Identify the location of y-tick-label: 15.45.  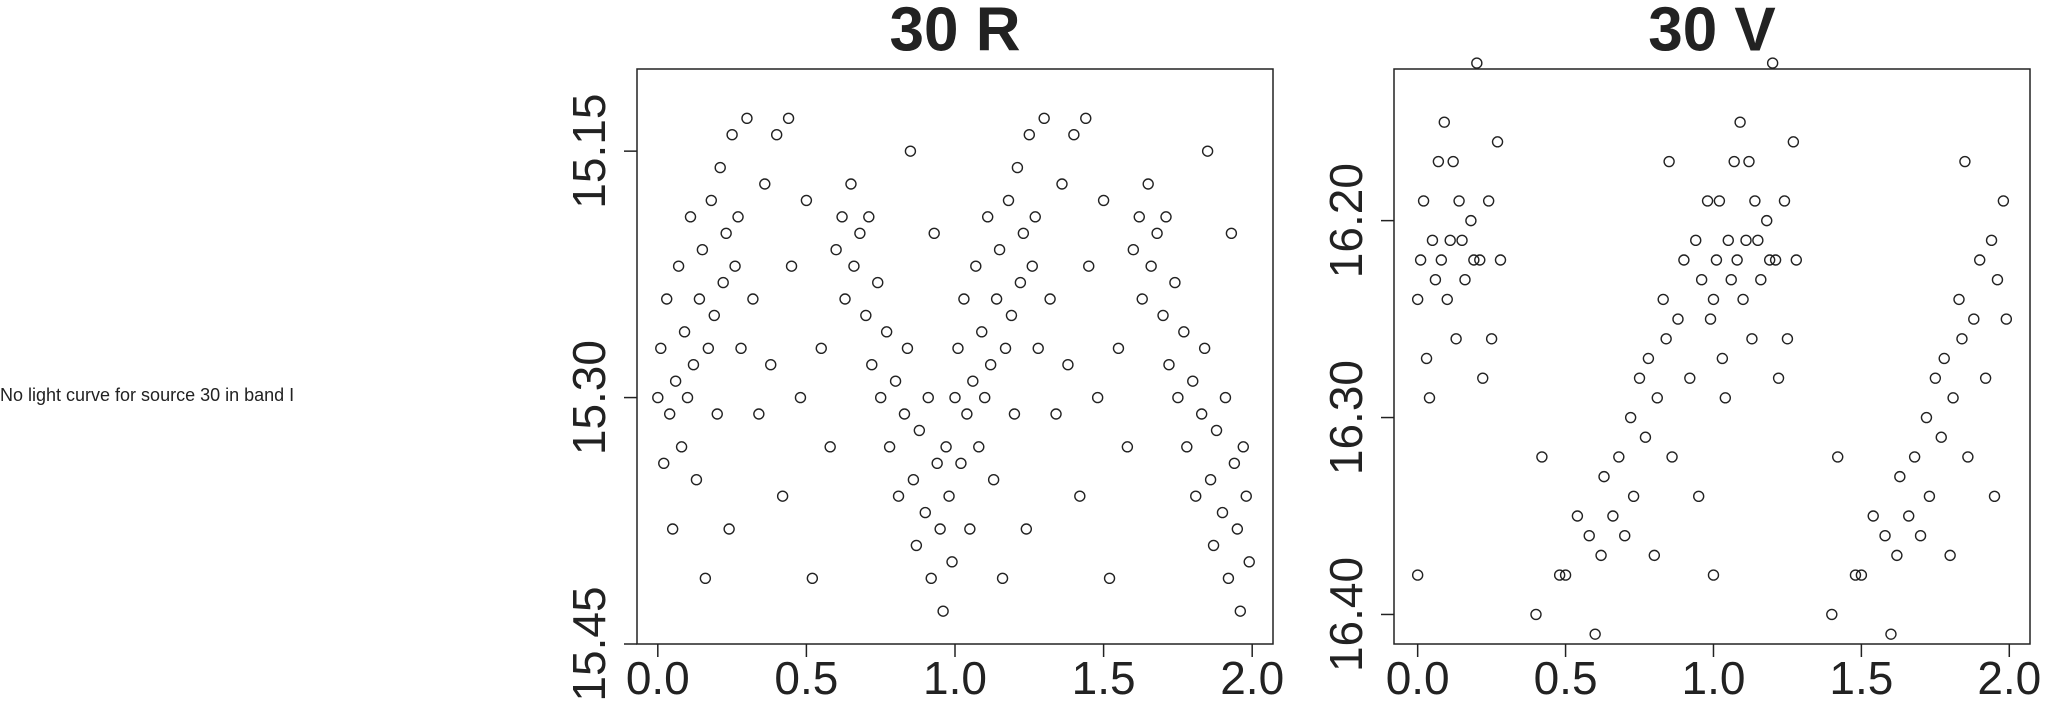
(589, 643).